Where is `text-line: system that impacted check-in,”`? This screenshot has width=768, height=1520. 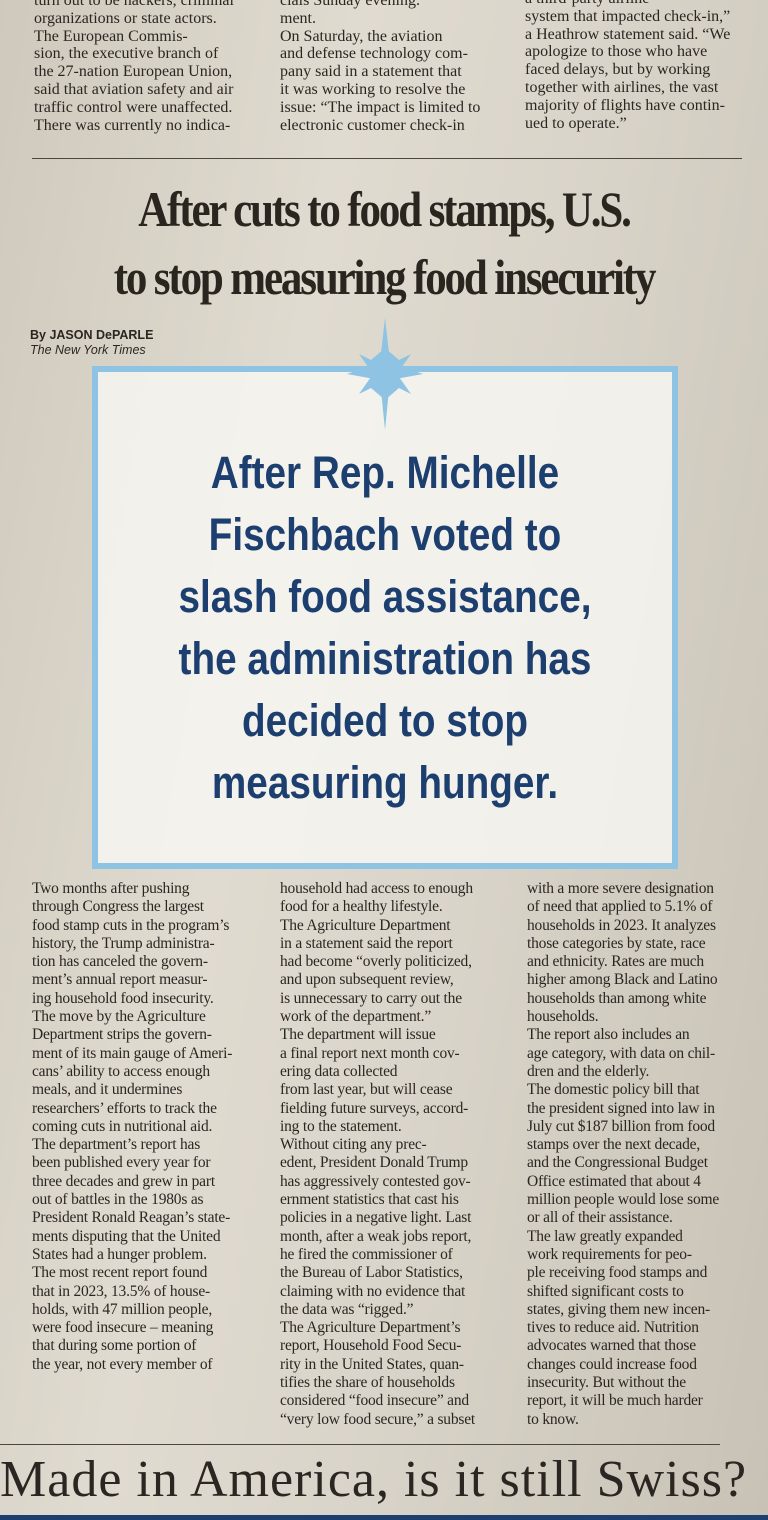 text-line: system that impacted check-in,” is located at coordinates (628, 16).